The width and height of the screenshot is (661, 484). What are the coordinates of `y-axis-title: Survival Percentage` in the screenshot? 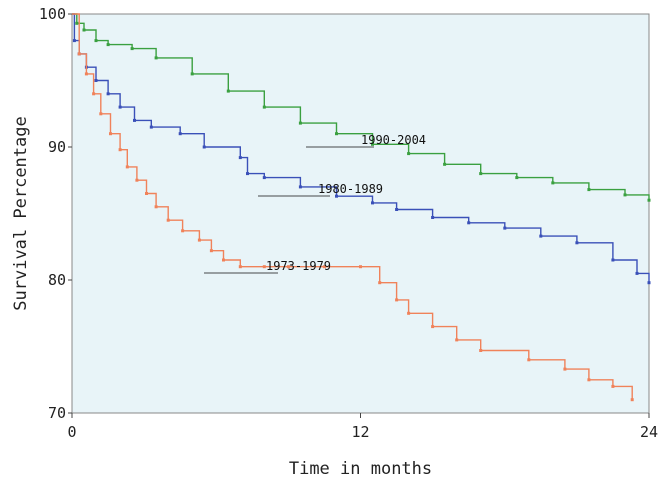 It's located at (21, 213).